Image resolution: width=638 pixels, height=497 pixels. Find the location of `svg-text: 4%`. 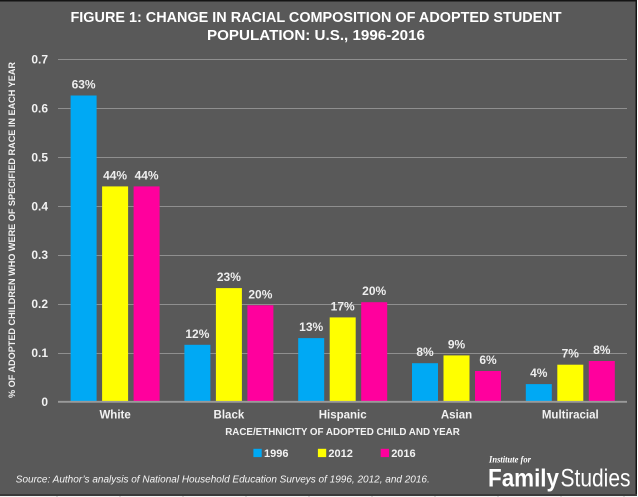

svg-text: 4% is located at coordinates (539, 373).